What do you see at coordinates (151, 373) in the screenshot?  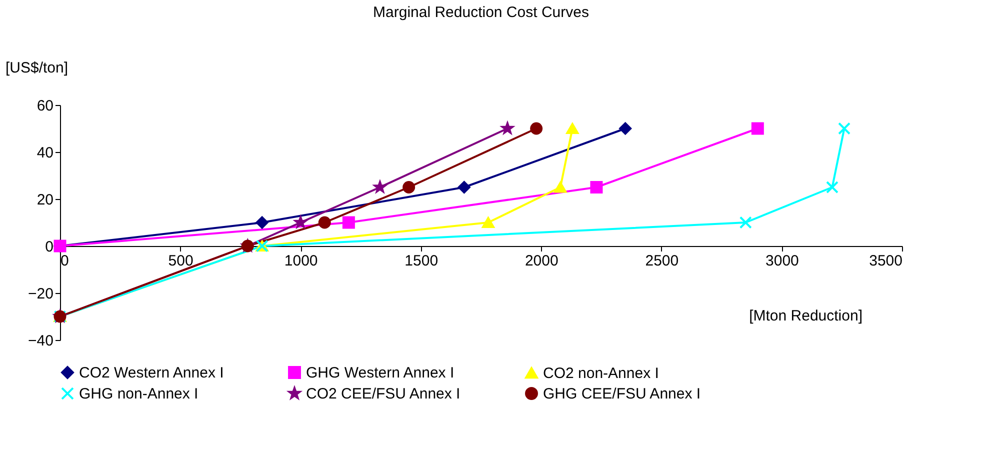 I see `legend-label: CO2 Western Annex I` at bounding box center [151, 373].